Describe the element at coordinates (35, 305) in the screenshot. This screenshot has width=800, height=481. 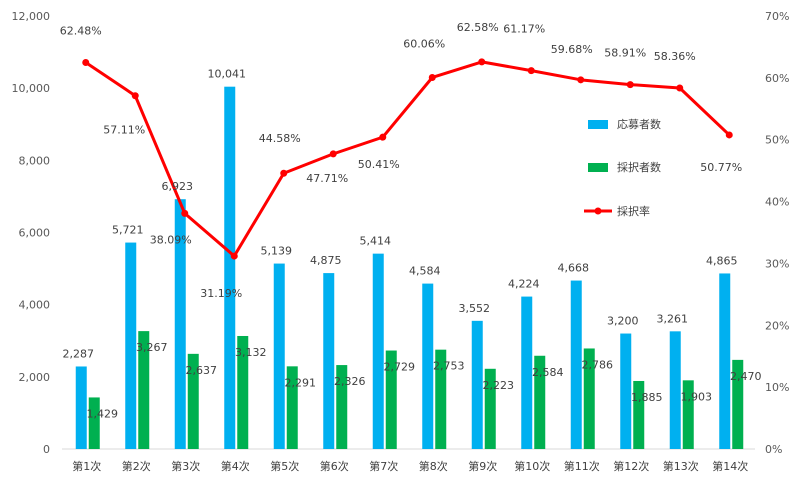
I see `y-left-tick-label: 4,000` at that location.